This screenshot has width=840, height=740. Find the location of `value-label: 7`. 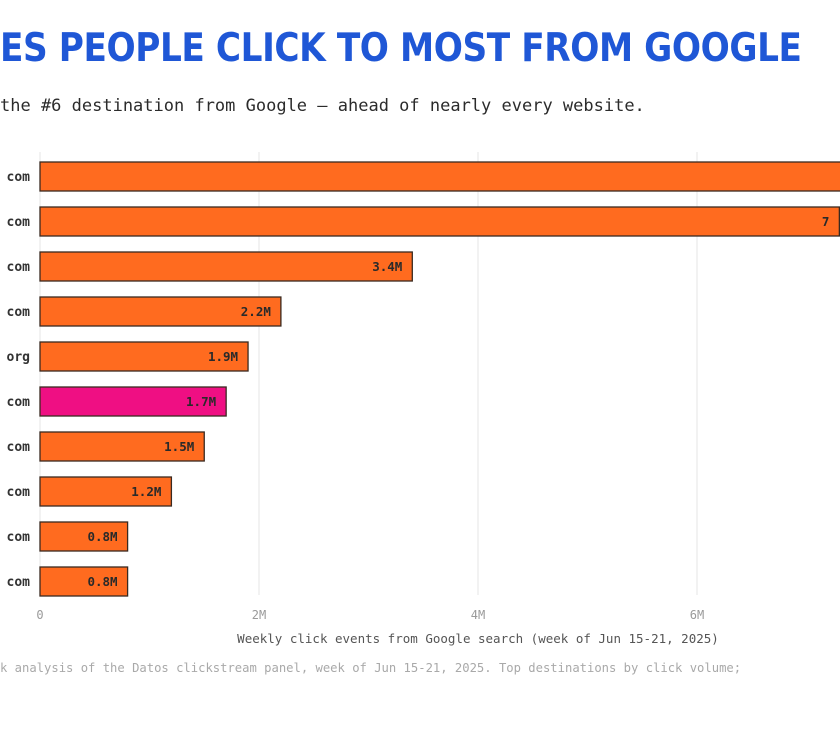

value-label: 7 is located at coordinates (826, 221).